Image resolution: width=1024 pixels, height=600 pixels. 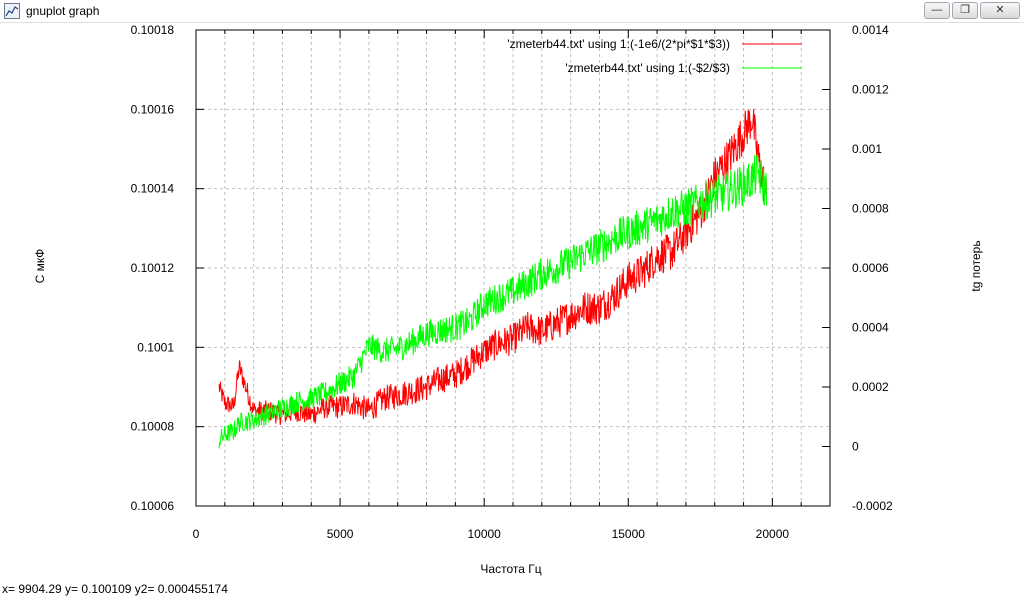 I want to click on y2-tick-label: -0.0002, so click(x=872, y=506).